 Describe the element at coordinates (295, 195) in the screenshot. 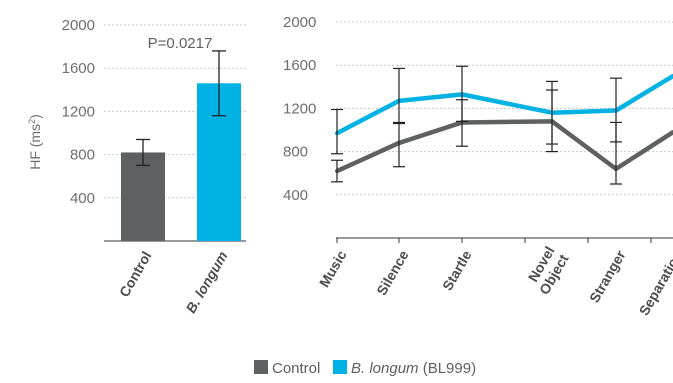

I see `line-y-tick-label: 400` at that location.